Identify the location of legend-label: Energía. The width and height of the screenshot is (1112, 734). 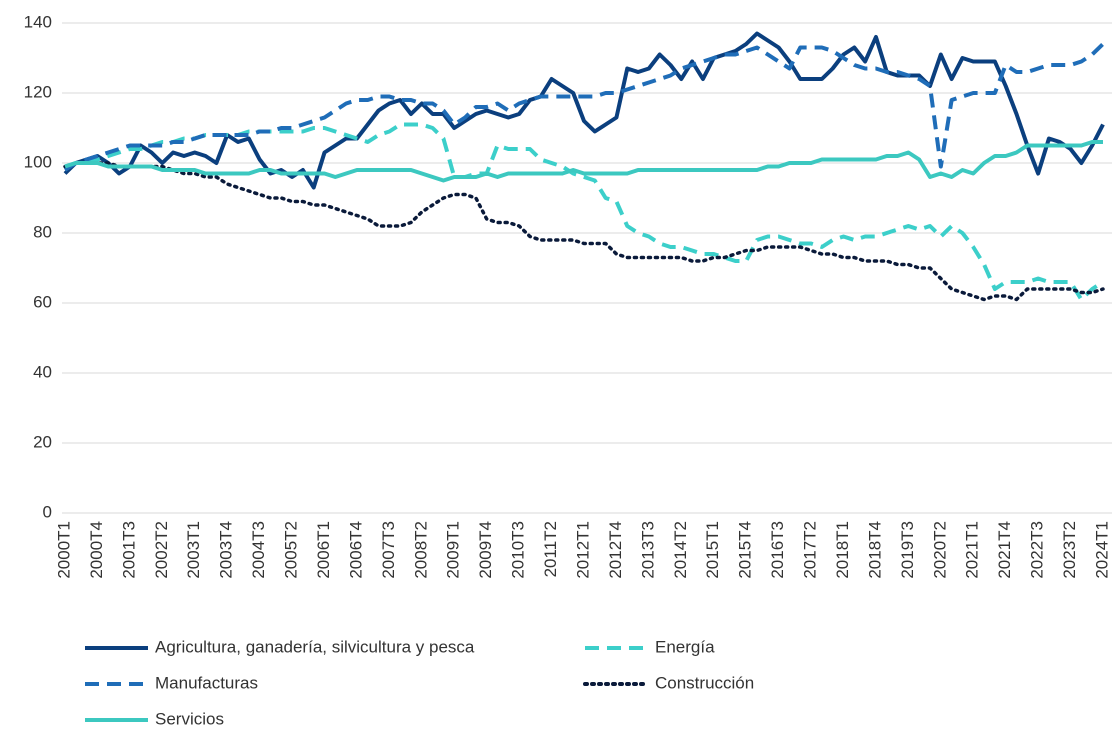
(685, 646).